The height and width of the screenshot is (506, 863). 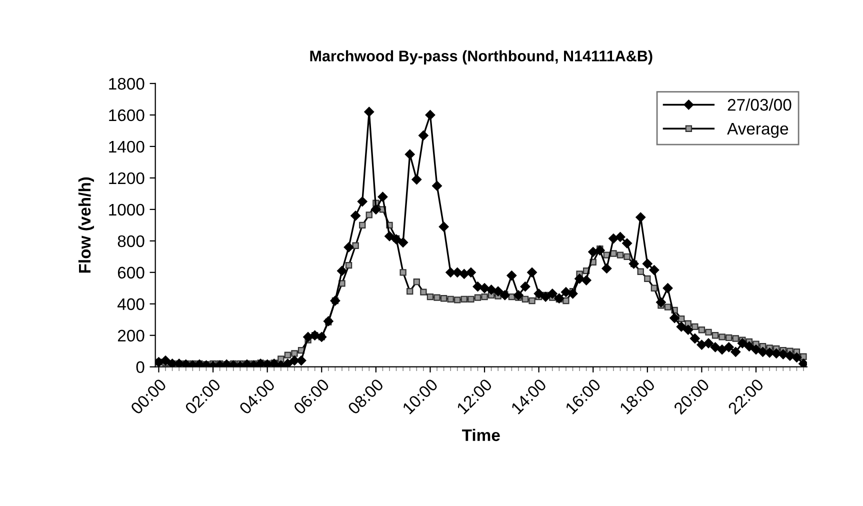 What do you see at coordinates (126, 178) in the screenshot?
I see `y-tick-label: 1200` at bounding box center [126, 178].